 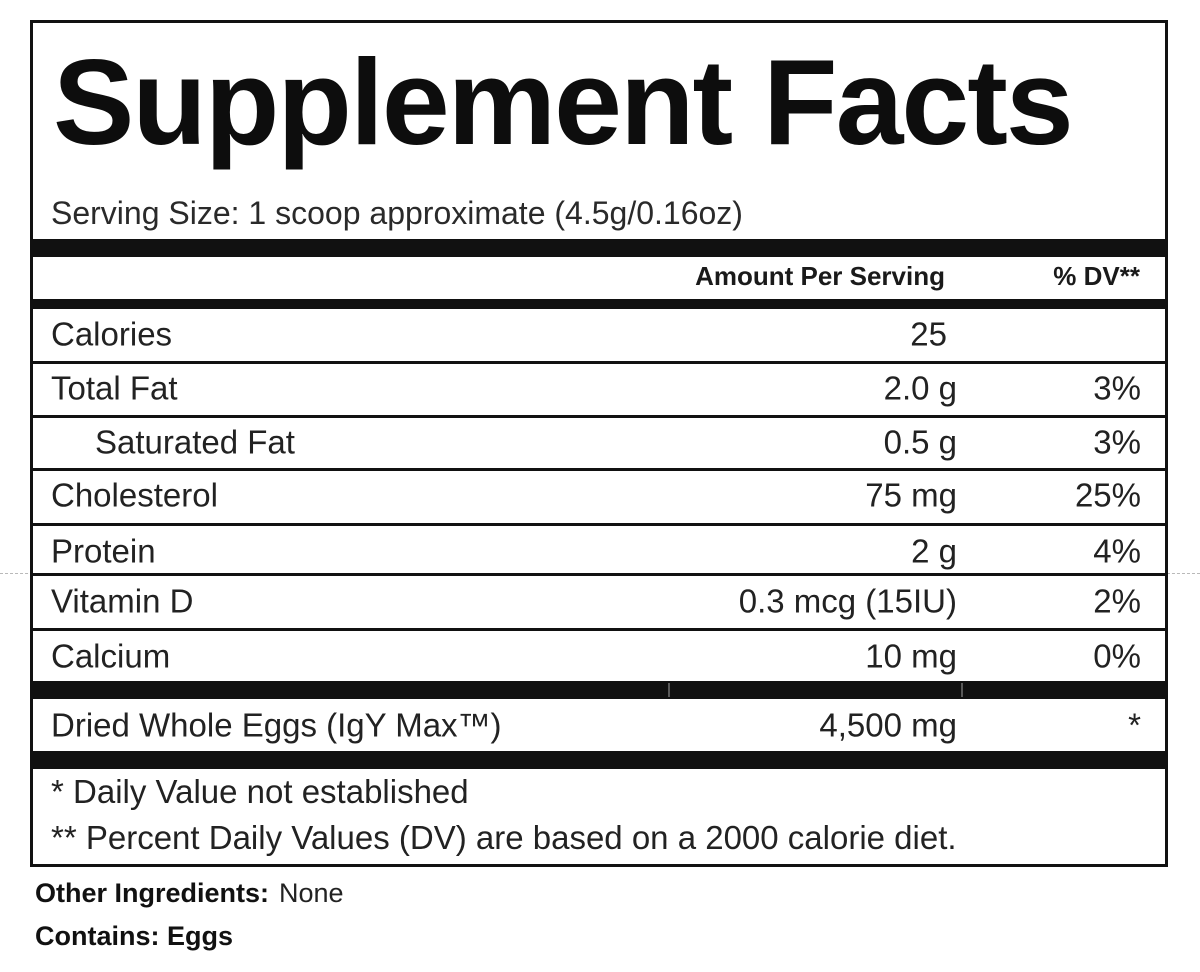 What do you see at coordinates (112, 334) in the screenshot?
I see `nutrient-name: Calories` at bounding box center [112, 334].